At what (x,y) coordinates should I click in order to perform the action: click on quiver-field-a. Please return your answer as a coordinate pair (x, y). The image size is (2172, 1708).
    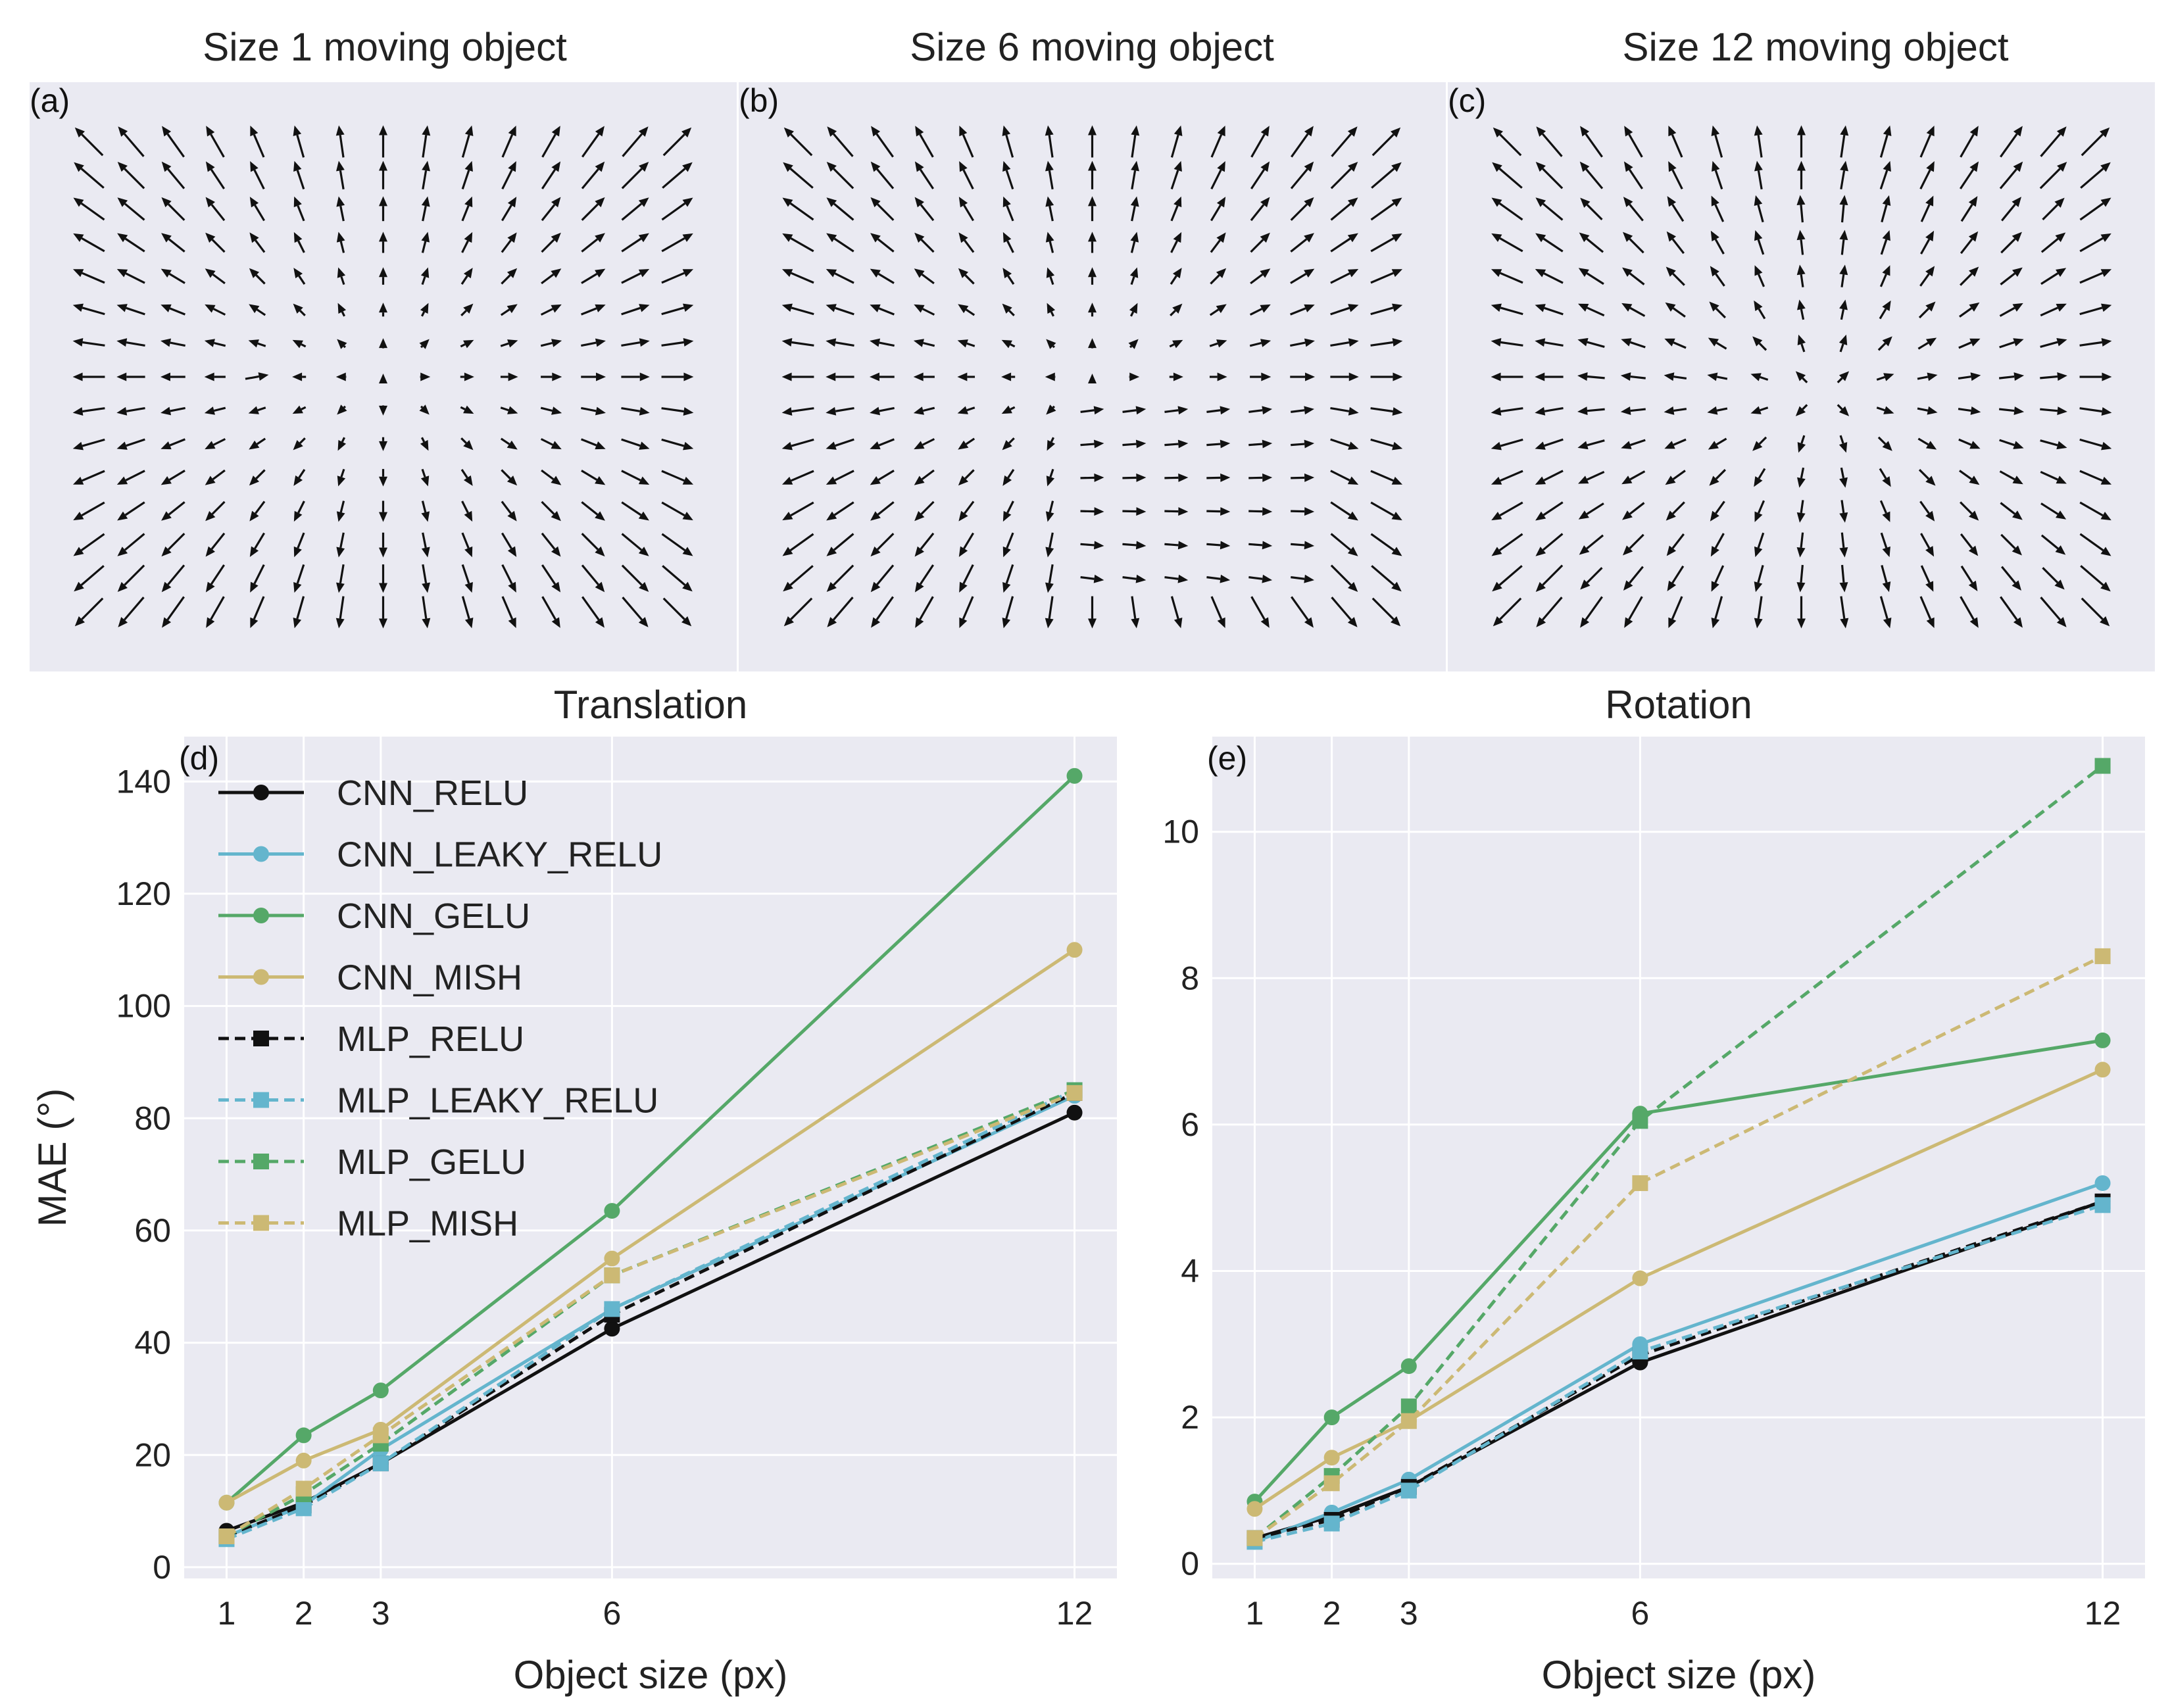
    Looking at the image, I should click on (383, 377).